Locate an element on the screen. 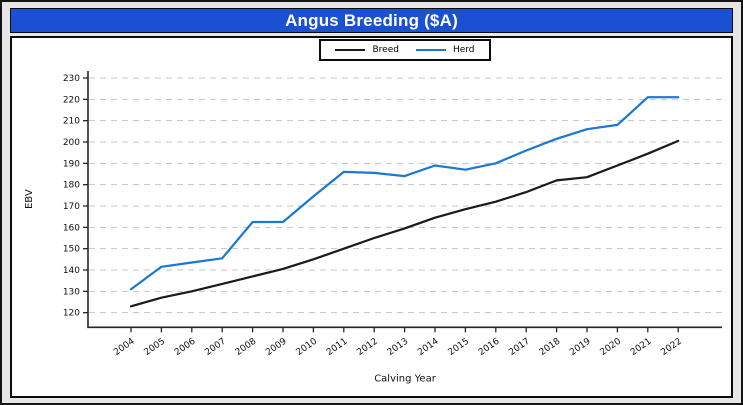 The width and height of the screenshot is (743, 405). x-tick-label: 2019 is located at coordinates (580, 346).